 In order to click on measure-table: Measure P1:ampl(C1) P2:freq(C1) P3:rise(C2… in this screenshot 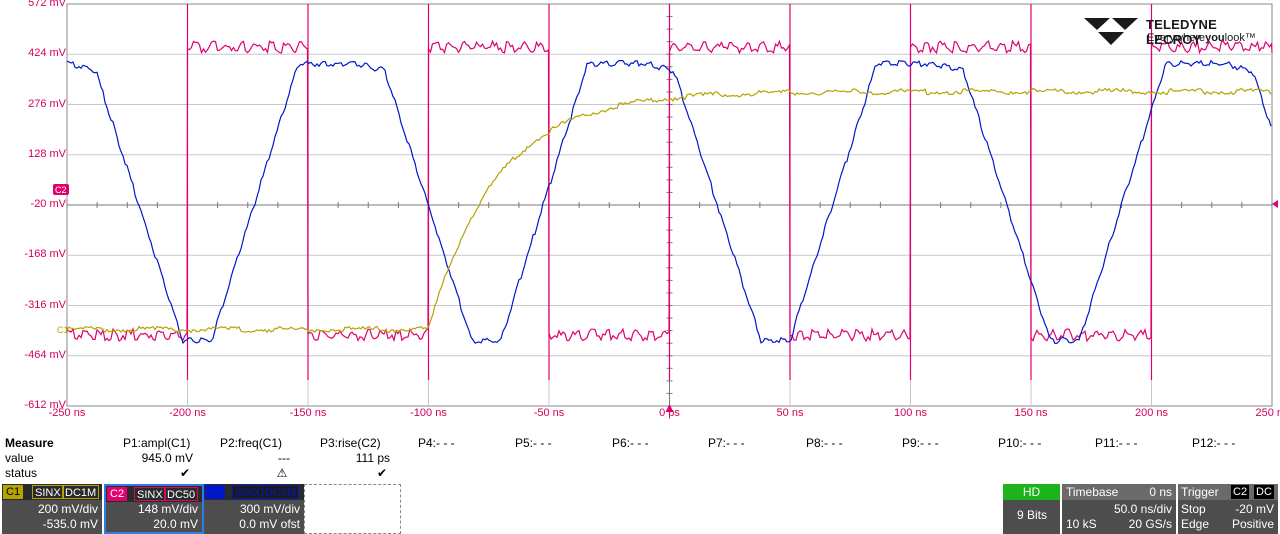, I will do `click(640, 460)`.